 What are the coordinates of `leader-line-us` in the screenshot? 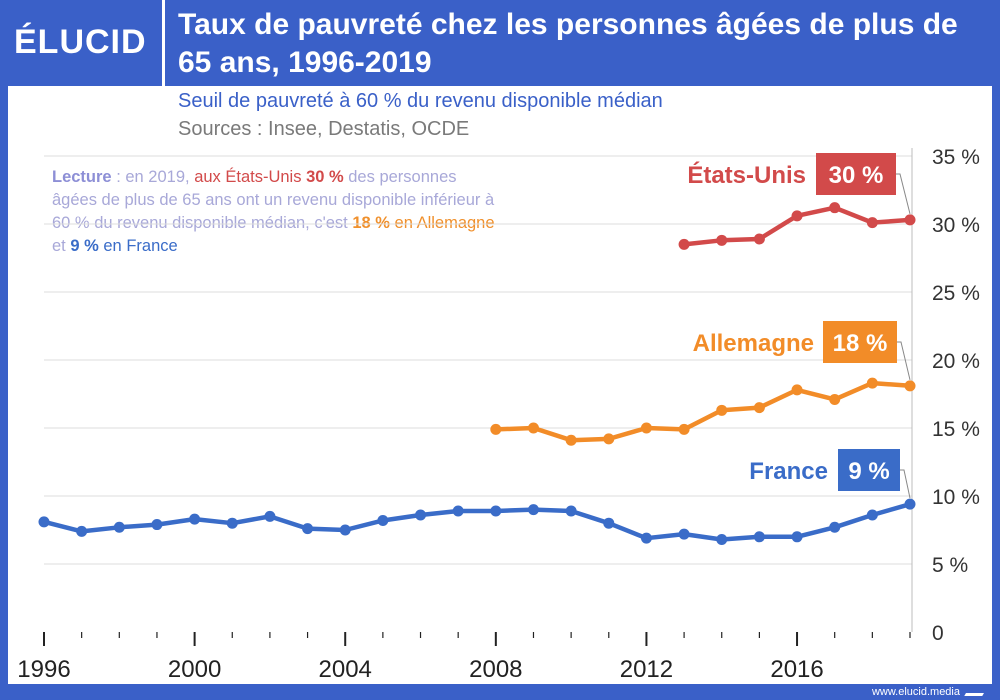 It's located at (903, 194).